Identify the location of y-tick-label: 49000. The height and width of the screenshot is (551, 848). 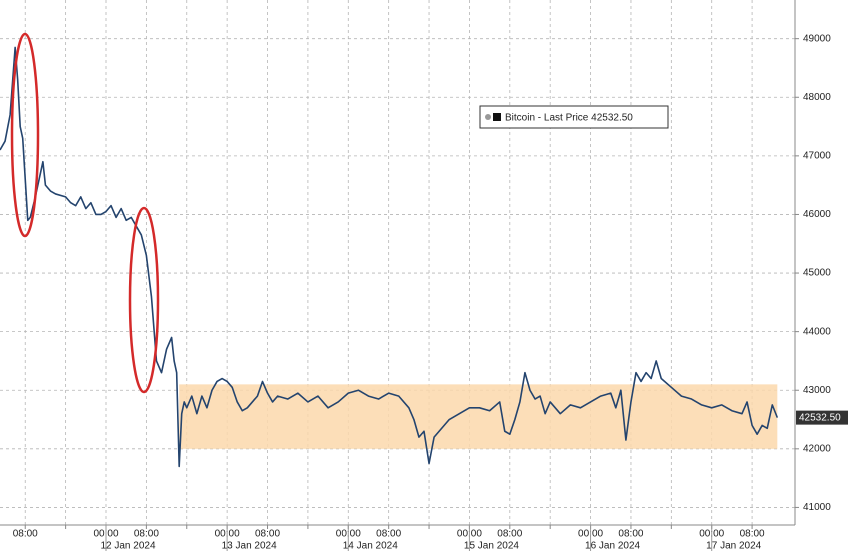
(817, 38).